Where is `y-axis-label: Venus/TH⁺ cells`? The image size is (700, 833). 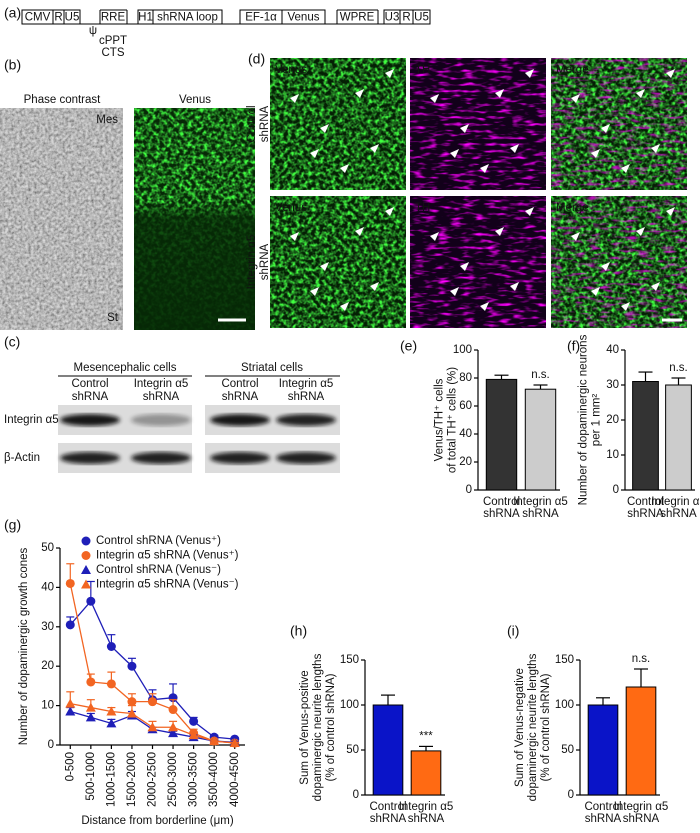
y-axis-label: Venus/TH⁺ cells is located at coordinates (440, 419).